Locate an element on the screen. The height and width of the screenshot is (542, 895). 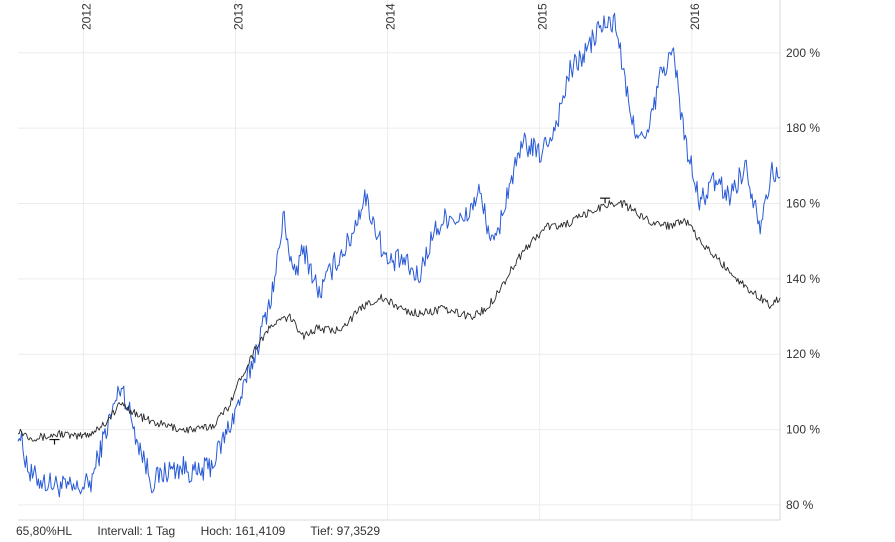
y-tick-label: 120 % is located at coordinates (803, 354).